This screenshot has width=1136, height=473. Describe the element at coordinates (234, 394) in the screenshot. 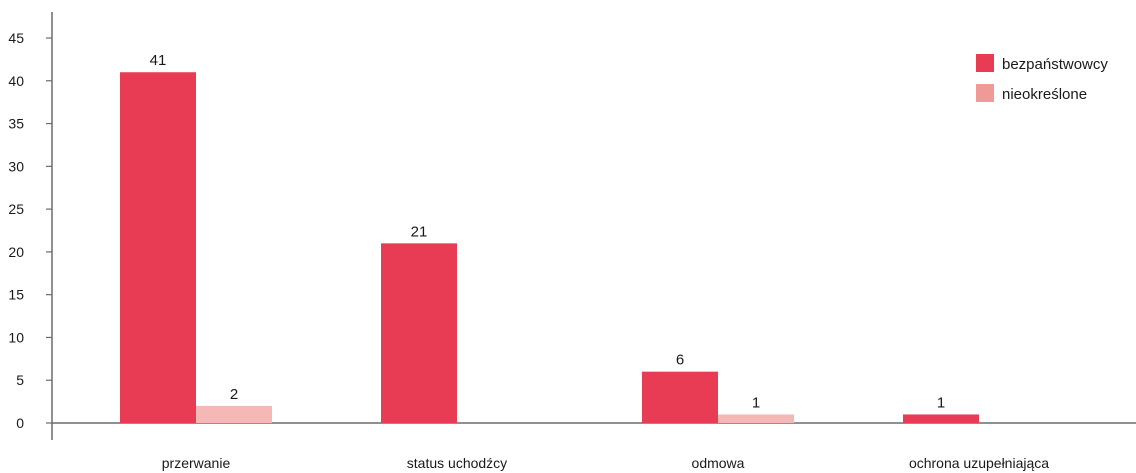

I see `data-label: 2` at that location.